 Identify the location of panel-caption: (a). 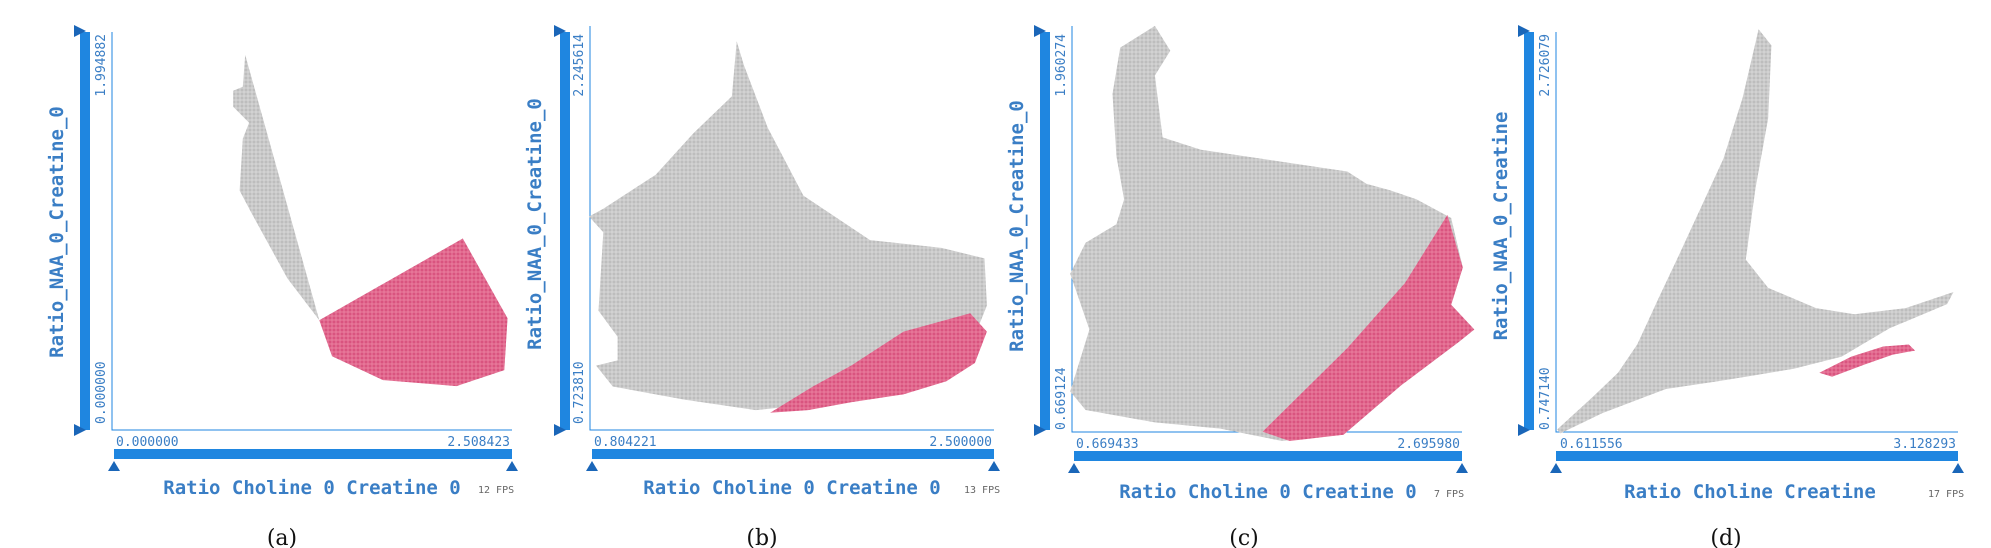
(282, 537).